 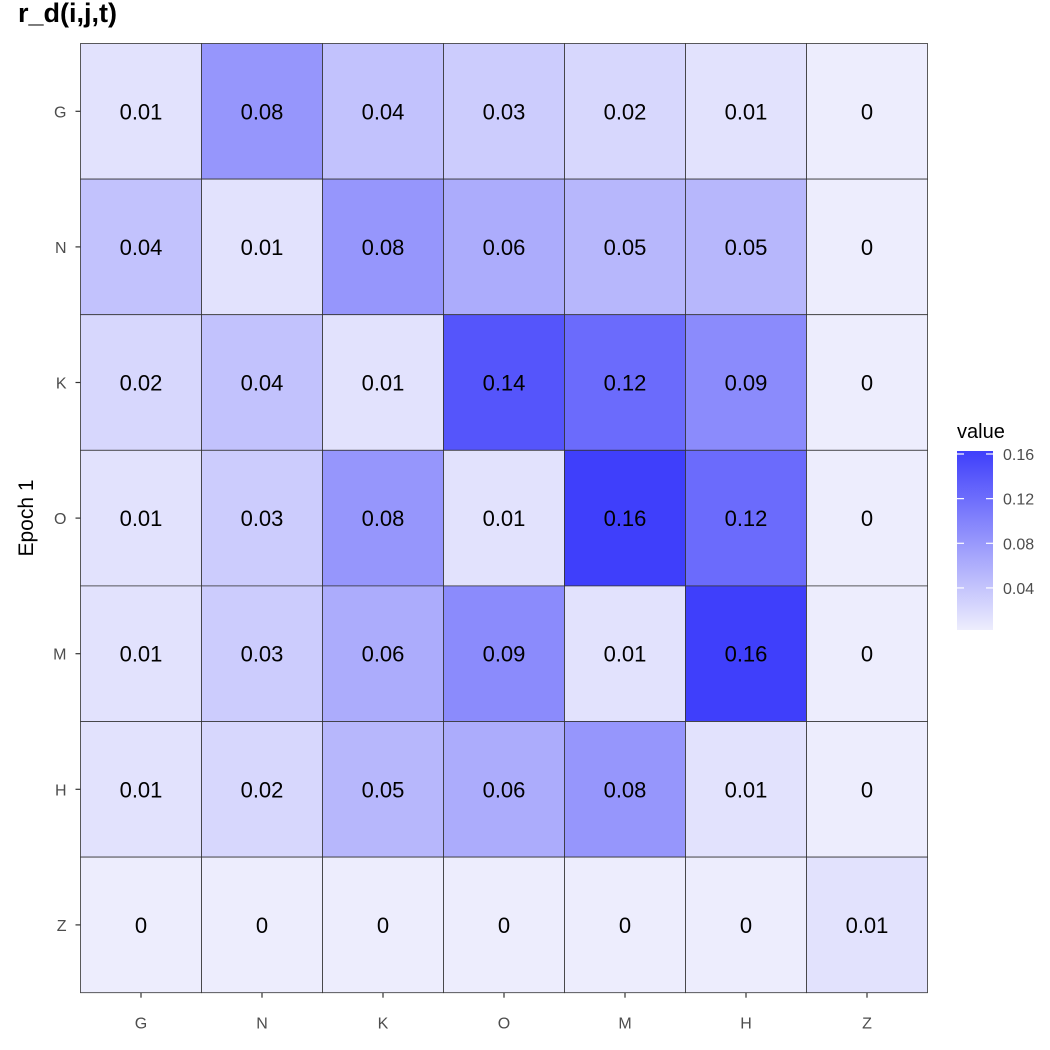 I want to click on legend-colorbar, so click(x=975, y=540).